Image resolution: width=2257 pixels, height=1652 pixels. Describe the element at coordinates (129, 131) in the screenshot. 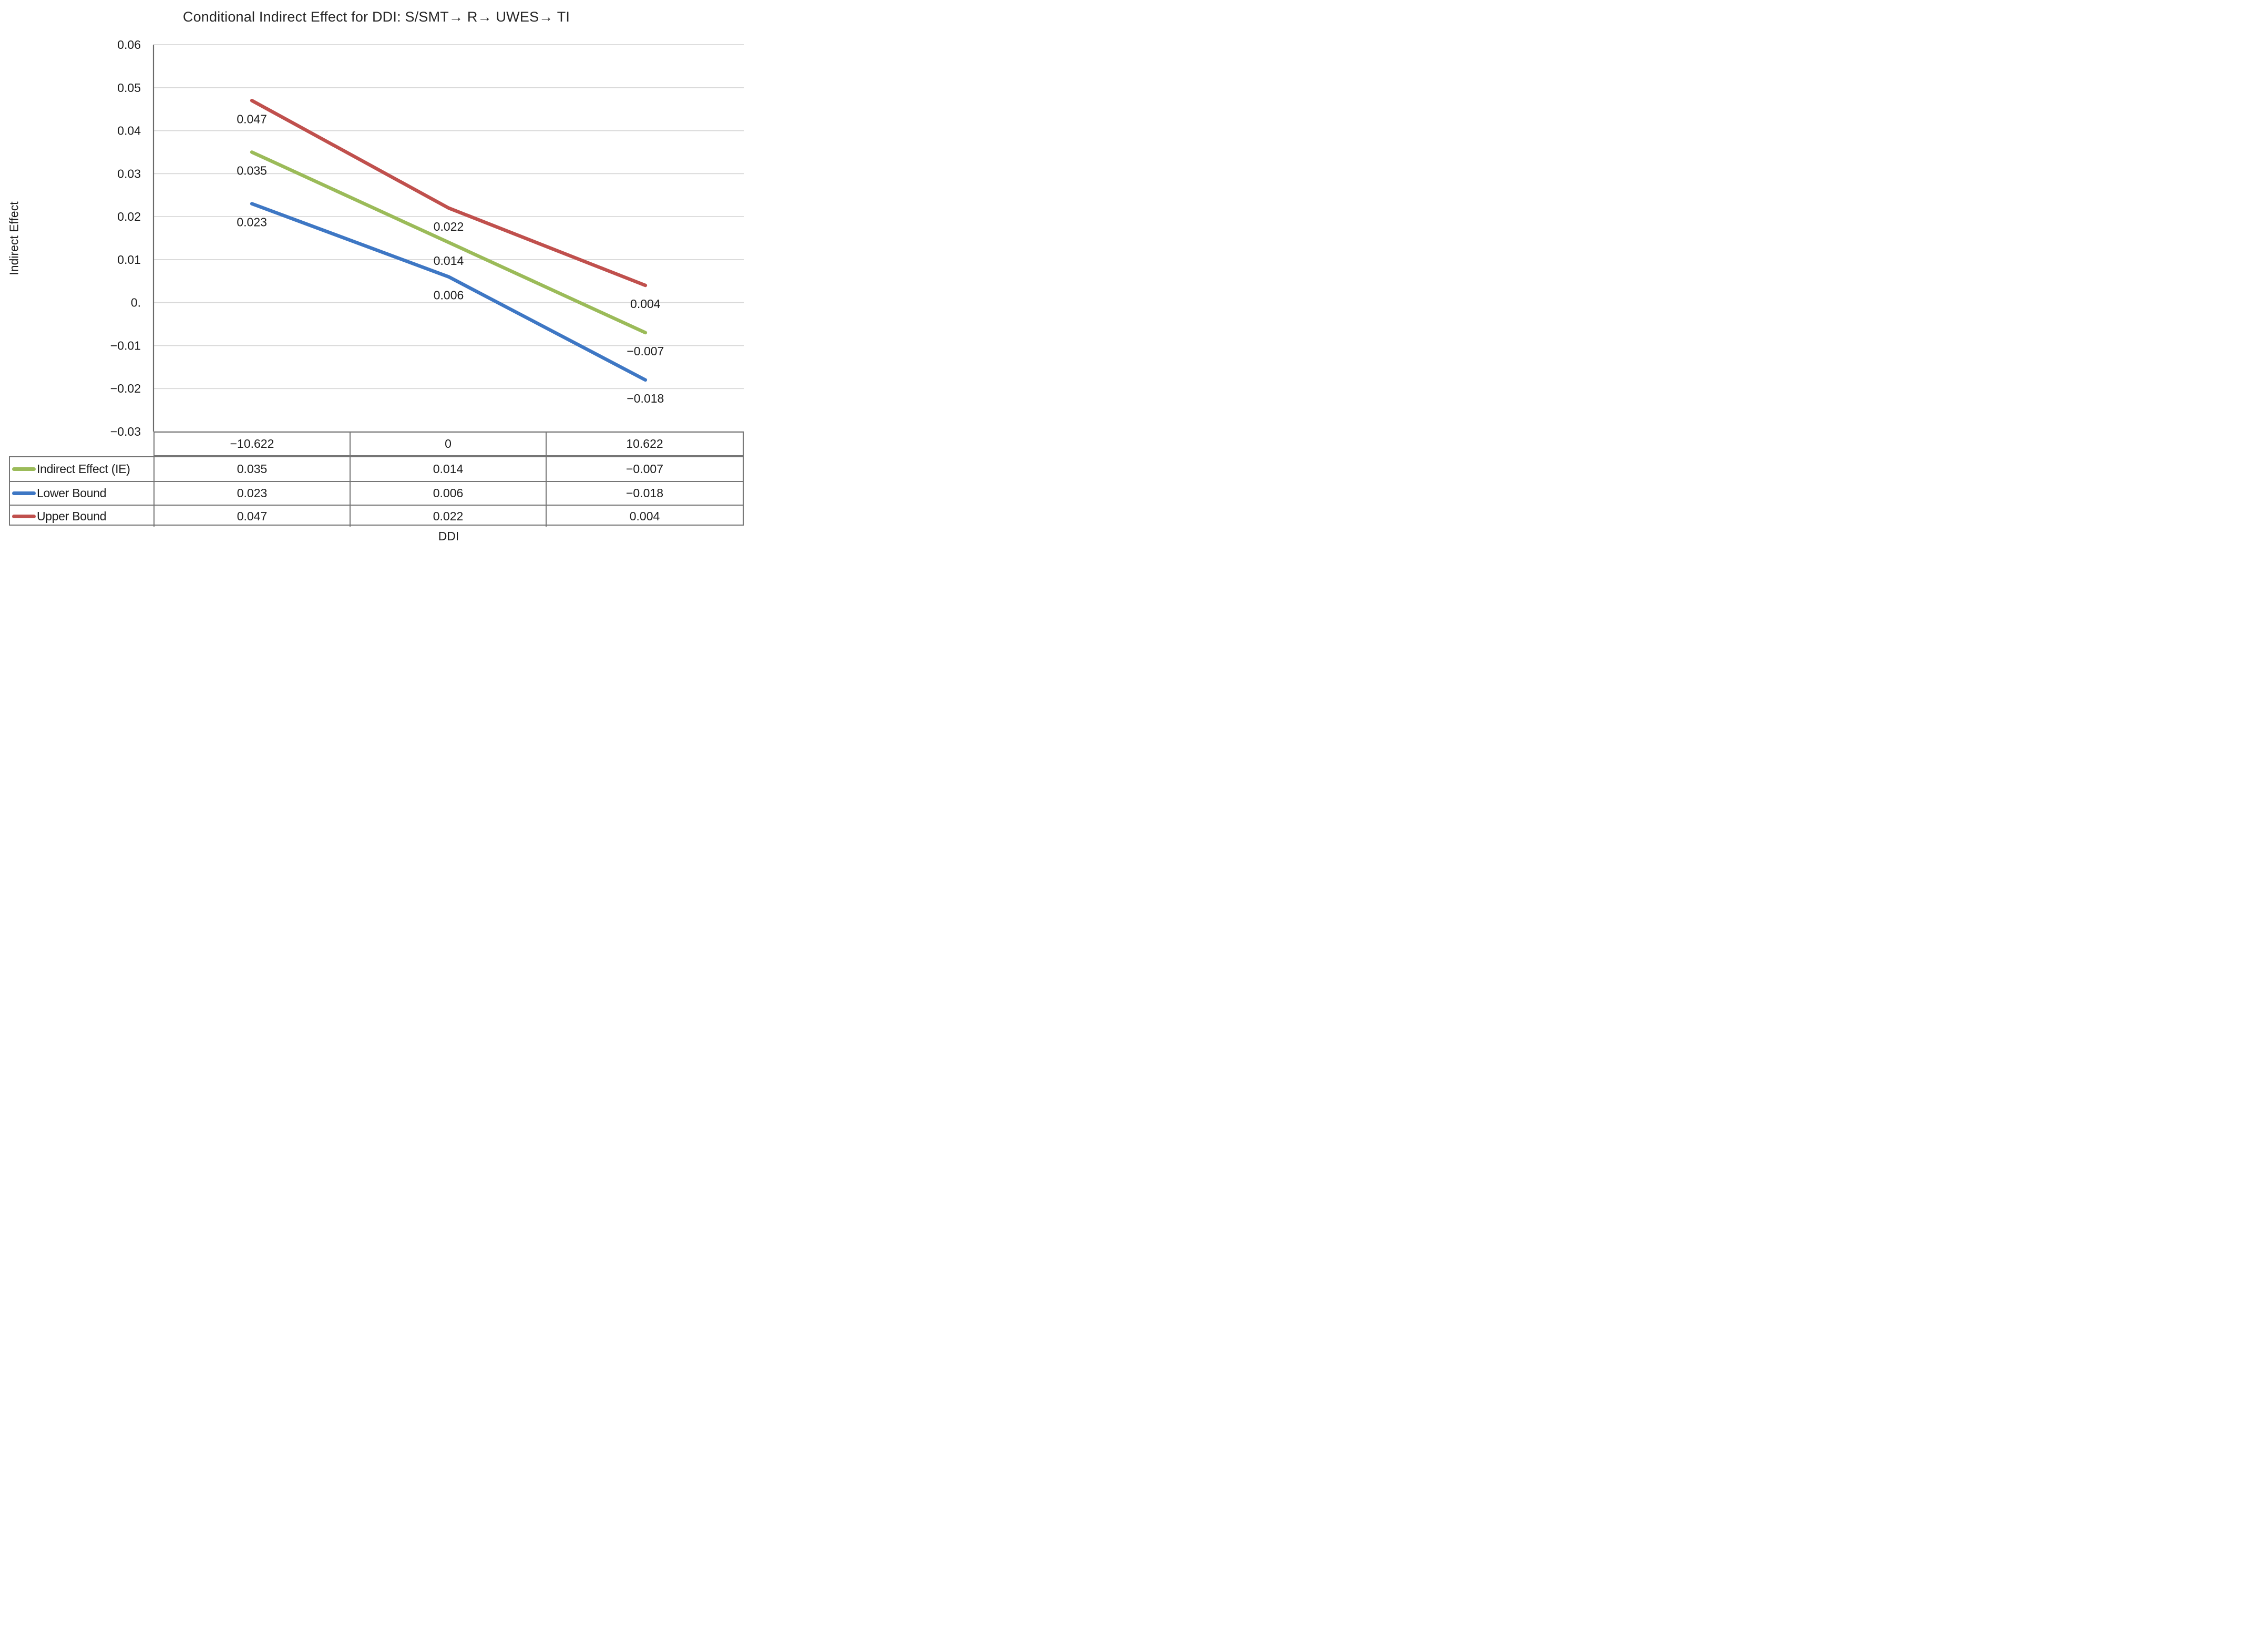

I see `y-tick-label: 0.04` at that location.